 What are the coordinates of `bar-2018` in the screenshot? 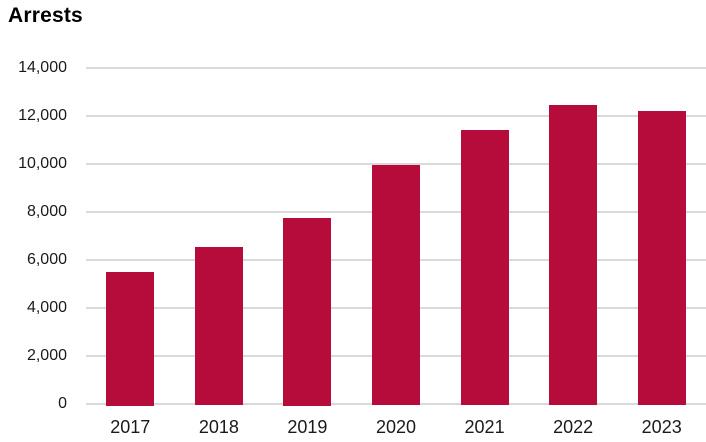 It's located at (218, 326).